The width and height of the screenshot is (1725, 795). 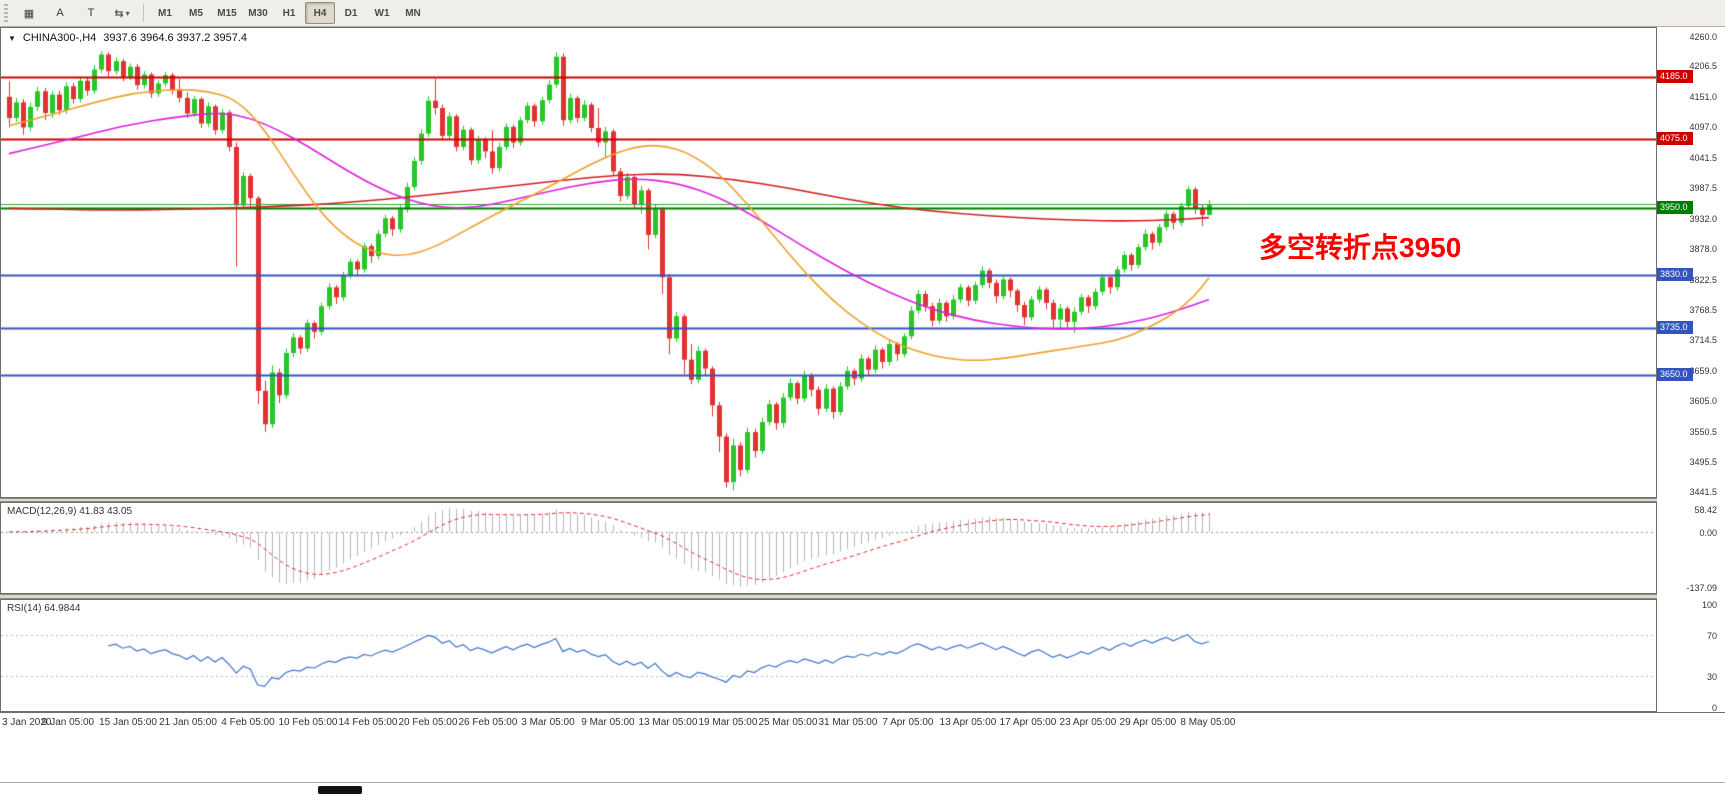 What do you see at coordinates (188, 722) in the screenshot?
I see `time-axis-label: 21 Jan 05:00` at bounding box center [188, 722].